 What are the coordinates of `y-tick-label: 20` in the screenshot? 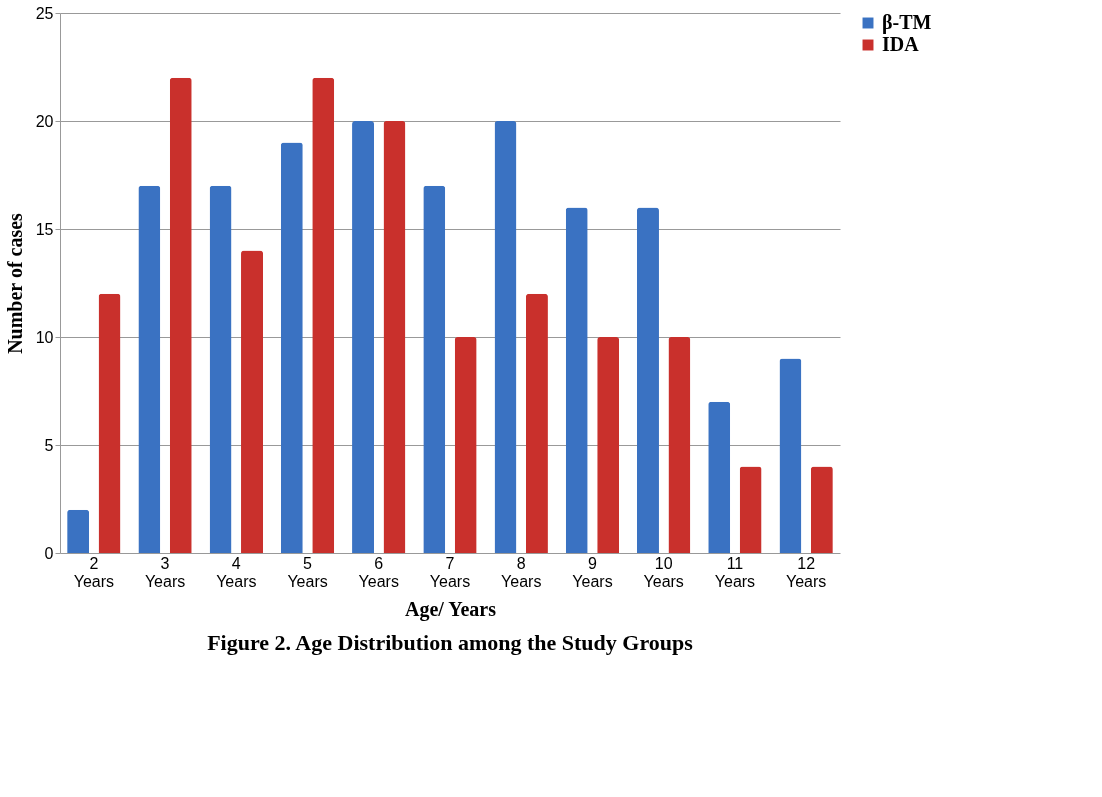 It's located at (44, 121).